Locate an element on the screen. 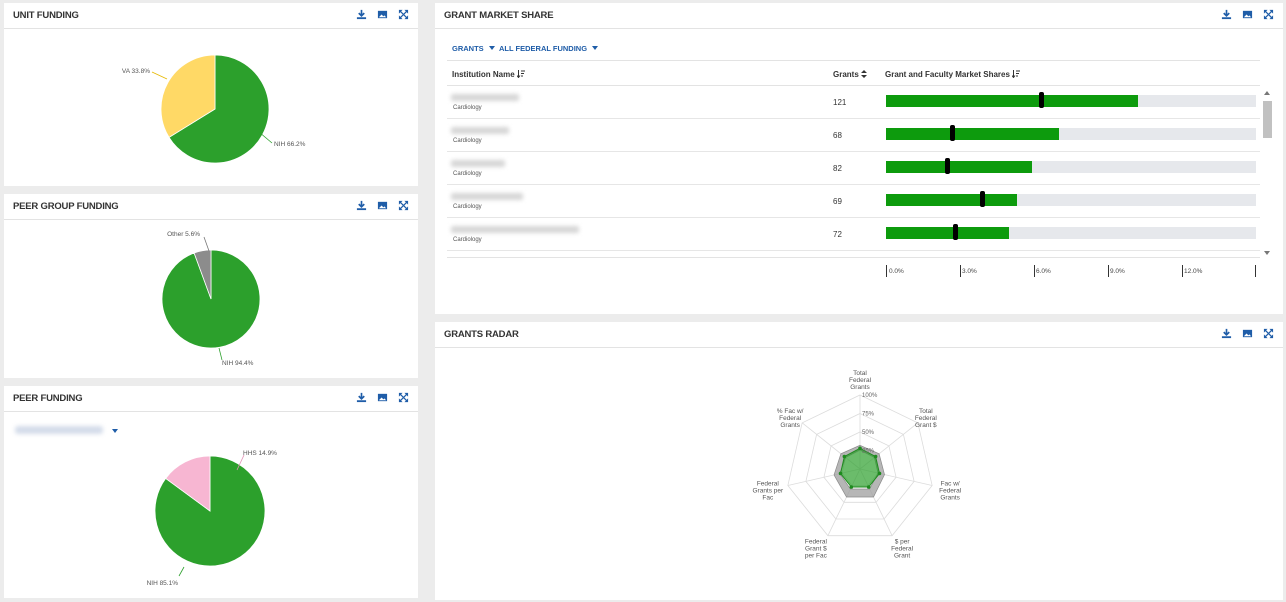 Image resolution: width=1286 pixels, height=602 pixels. grants-count: 68 is located at coordinates (837, 135).